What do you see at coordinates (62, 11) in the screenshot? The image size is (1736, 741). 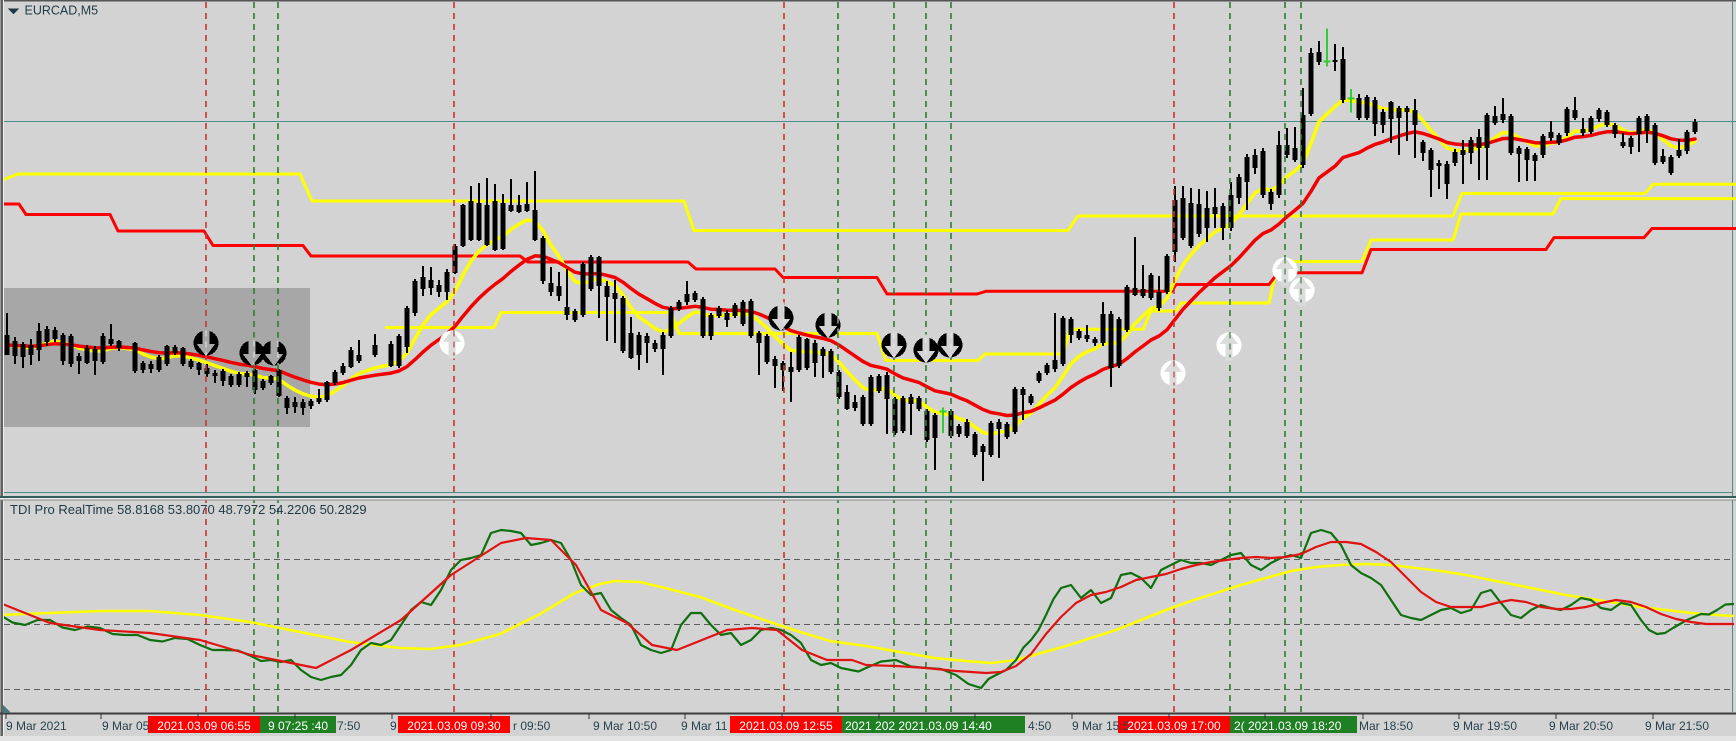 I see `svg-text: EURCAD,M5` at bounding box center [62, 11].